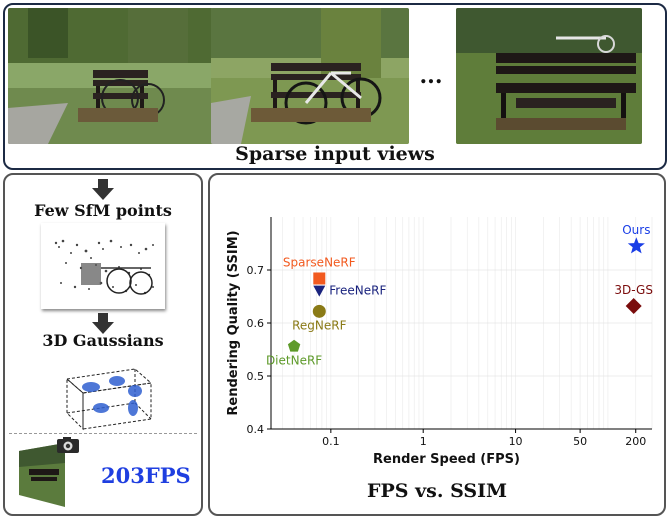  What do you see at coordinates (103, 266) in the screenshot?
I see `sfm-point-cloud-image` at bounding box center [103, 266].